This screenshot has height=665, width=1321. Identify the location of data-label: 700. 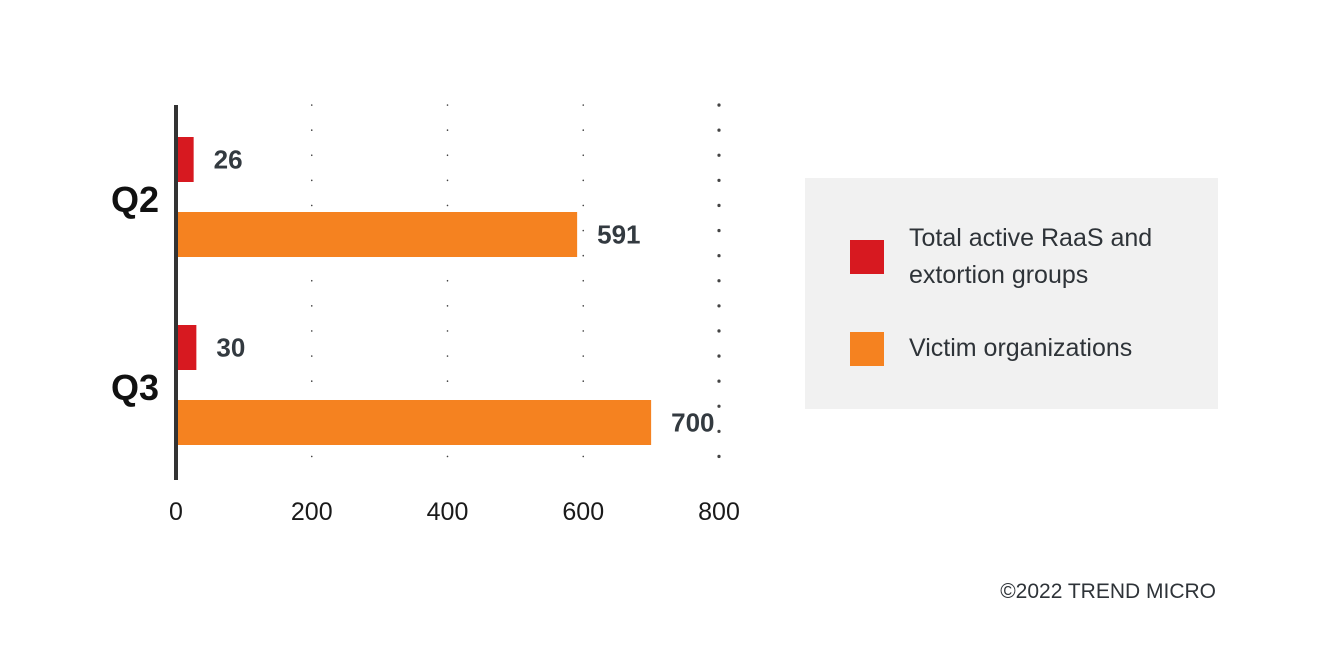
(692, 423).